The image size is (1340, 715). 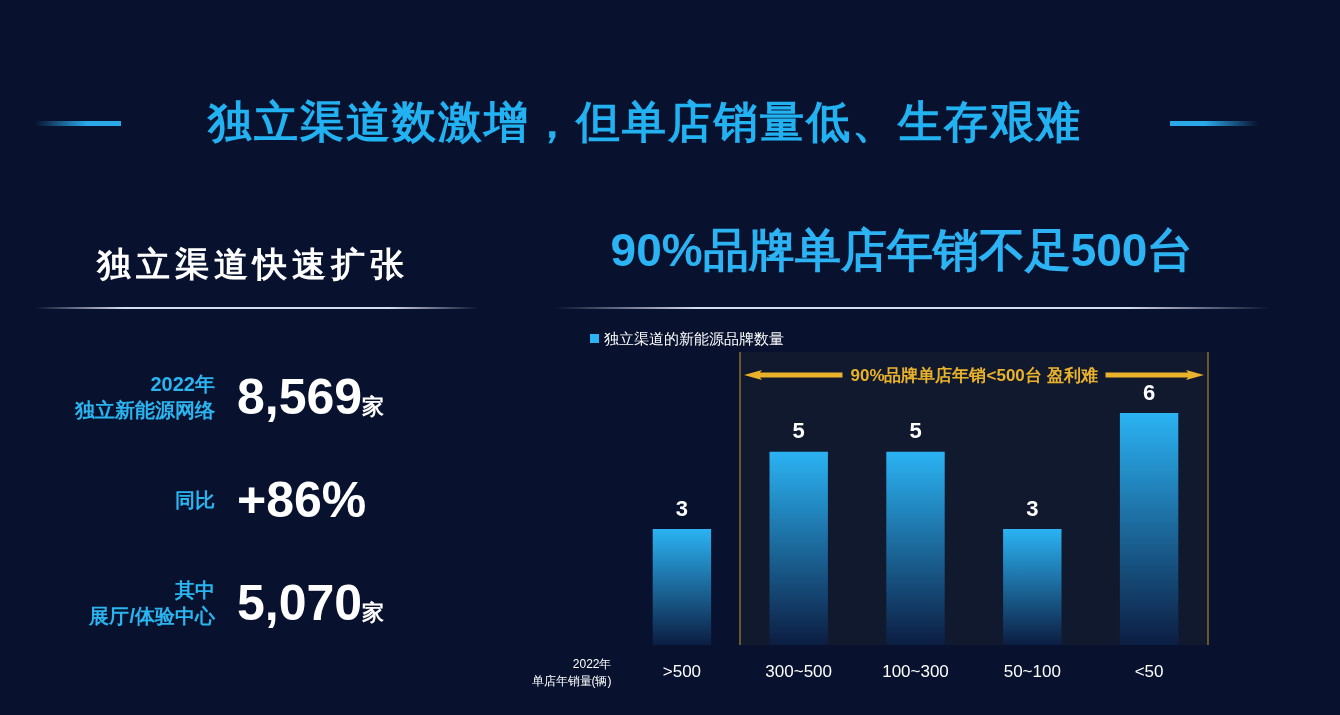 What do you see at coordinates (902, 250) in the screenshot?
I see `chart-title: 90%品牌单店年销不足500台` at bounding box center [902, 250].